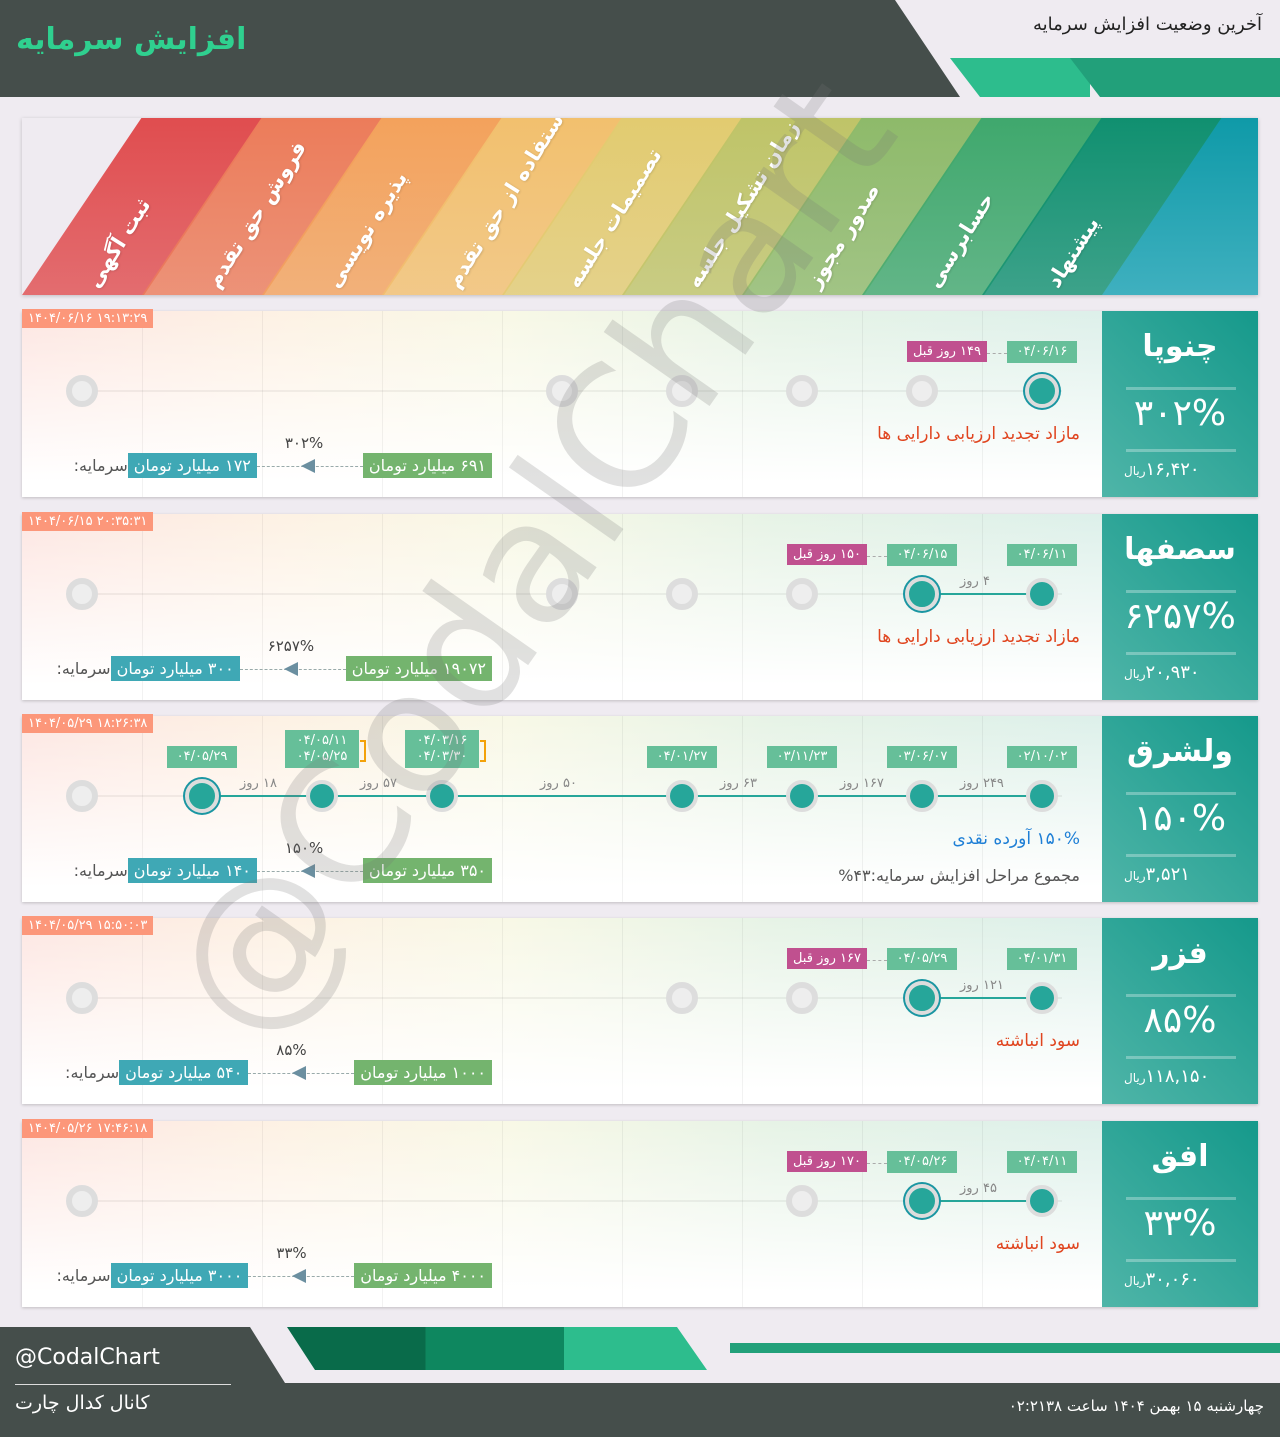 The image size is (1280, 1437). I want to click on date-line: ۰۴/۰۴/۱۱, so click(1042, 1161).